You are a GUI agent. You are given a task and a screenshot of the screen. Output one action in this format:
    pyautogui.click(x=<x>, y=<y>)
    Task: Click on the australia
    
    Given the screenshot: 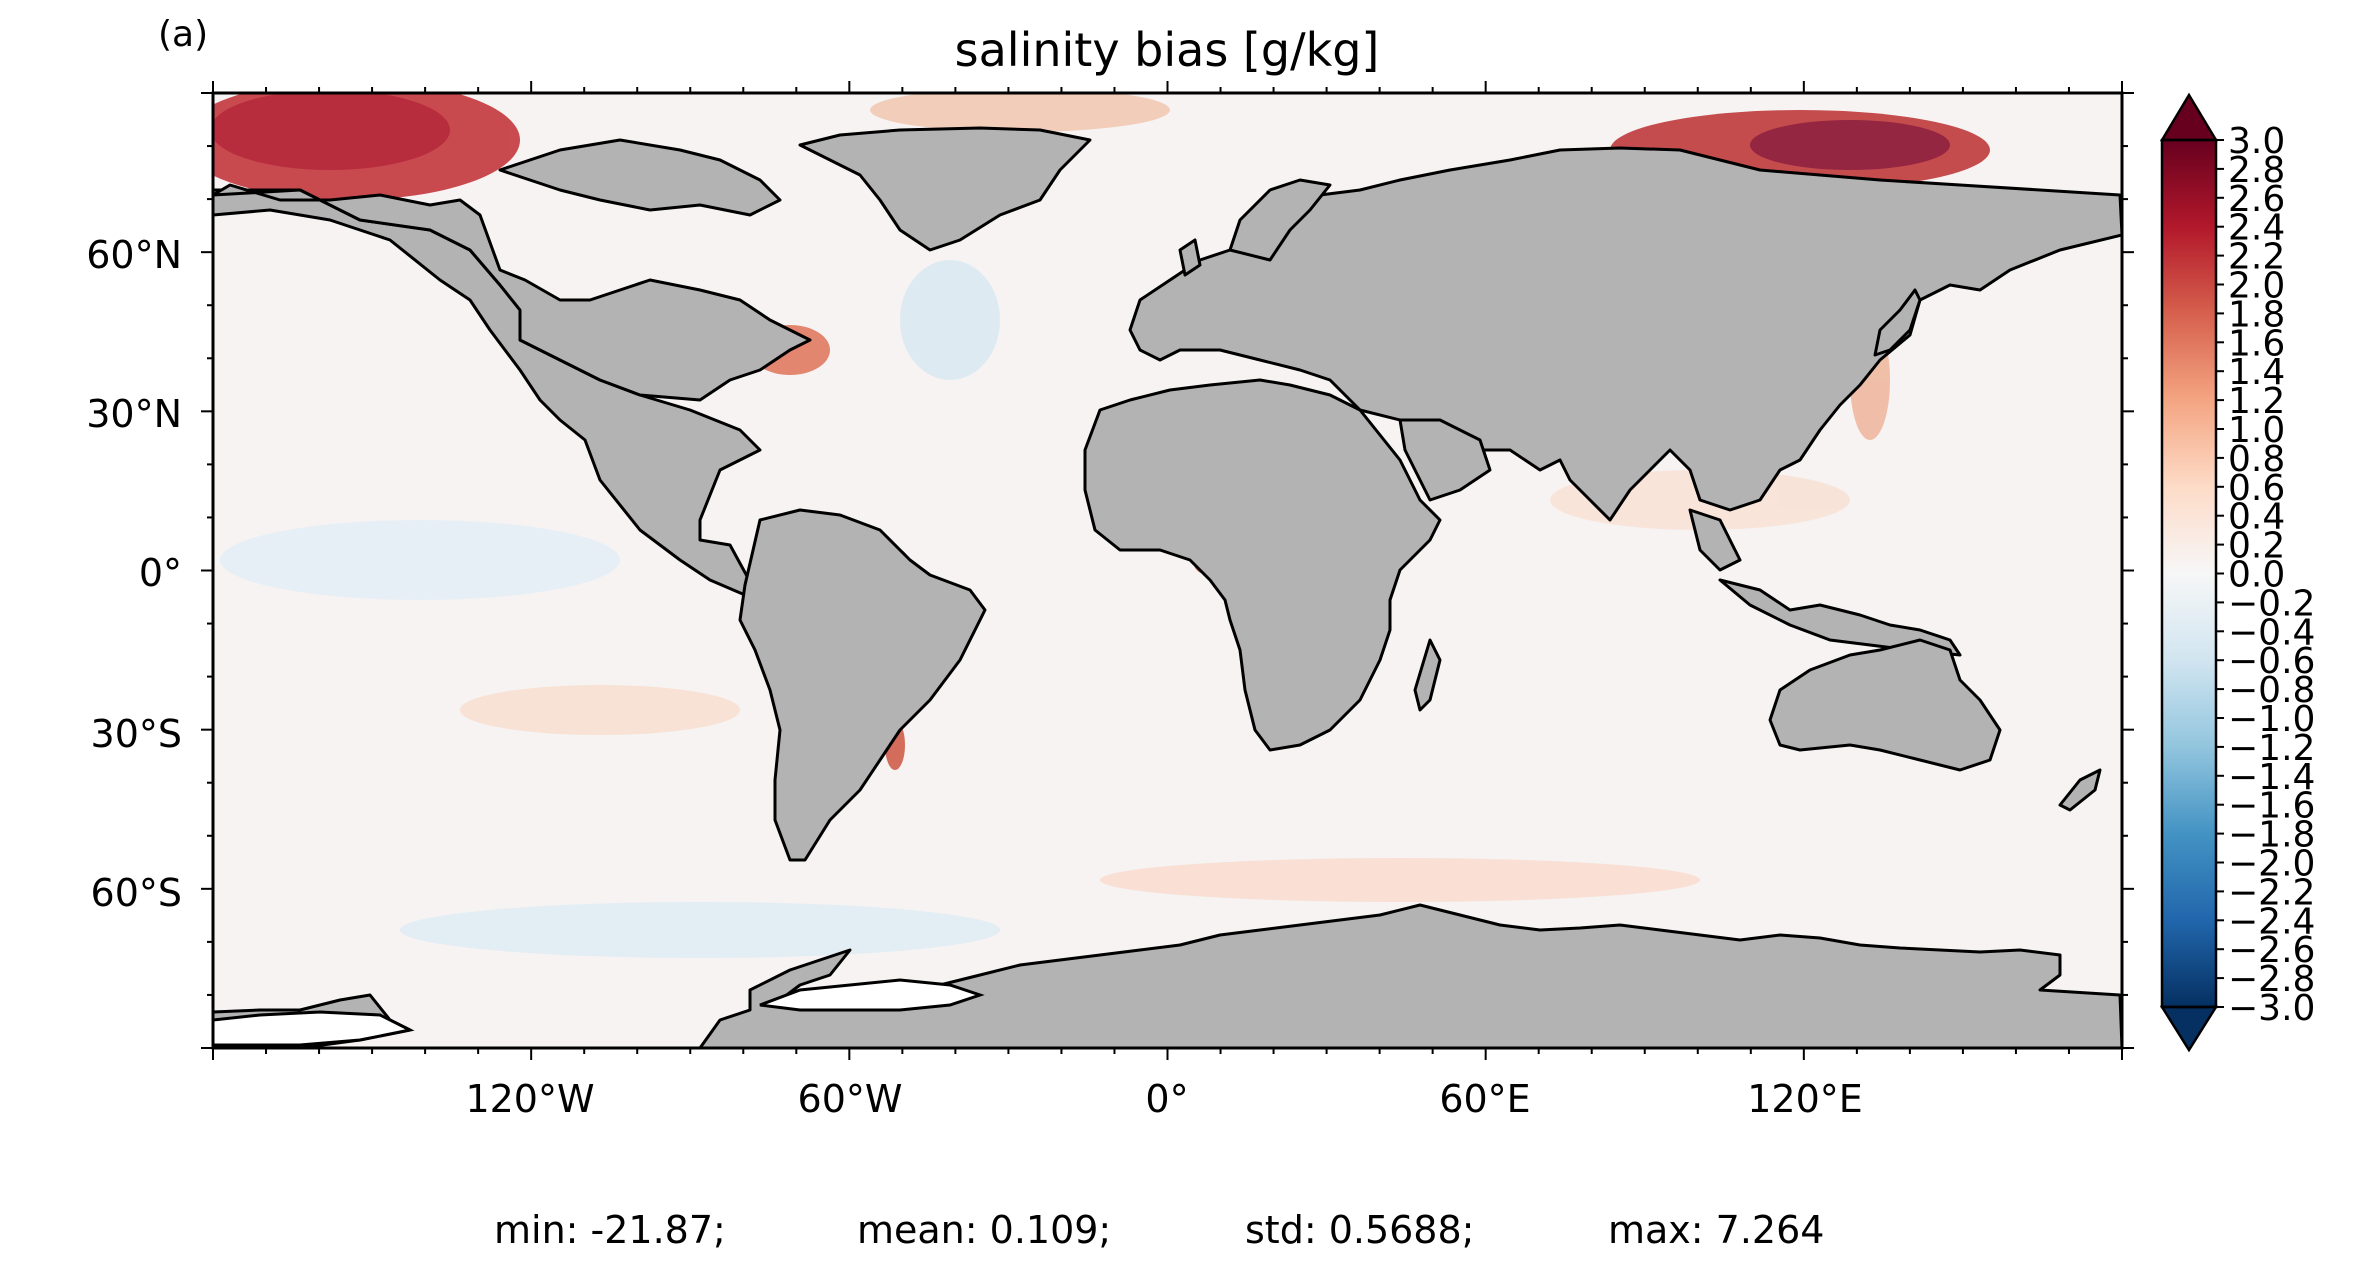 What is the action you would take?
    pyautogui.click(x=1885, y=705)
    